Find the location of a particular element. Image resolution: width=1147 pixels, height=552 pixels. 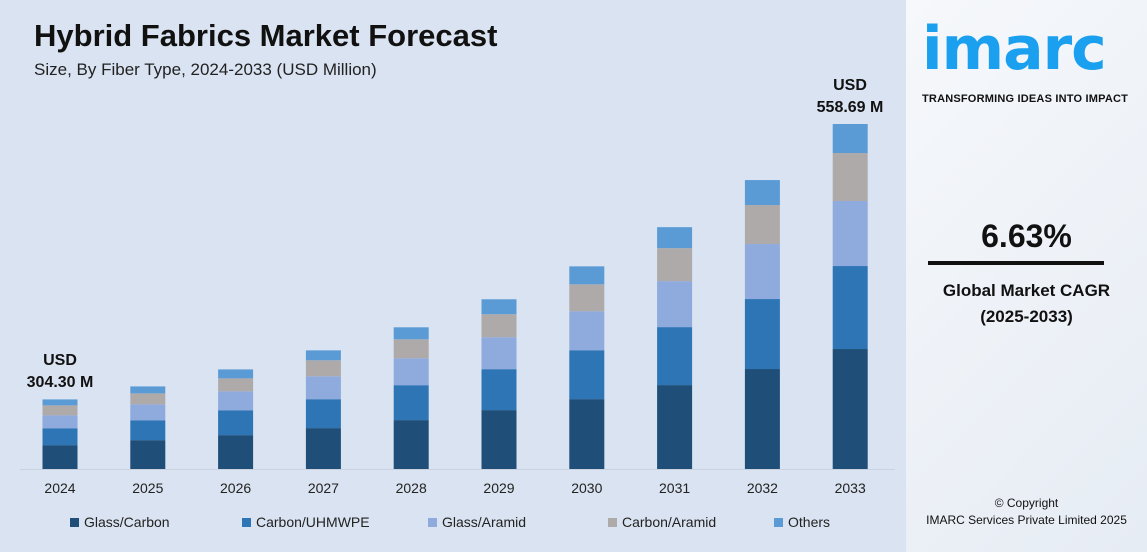

start-value-callout: USD 304.30 M is located at coordinates (60, 372).